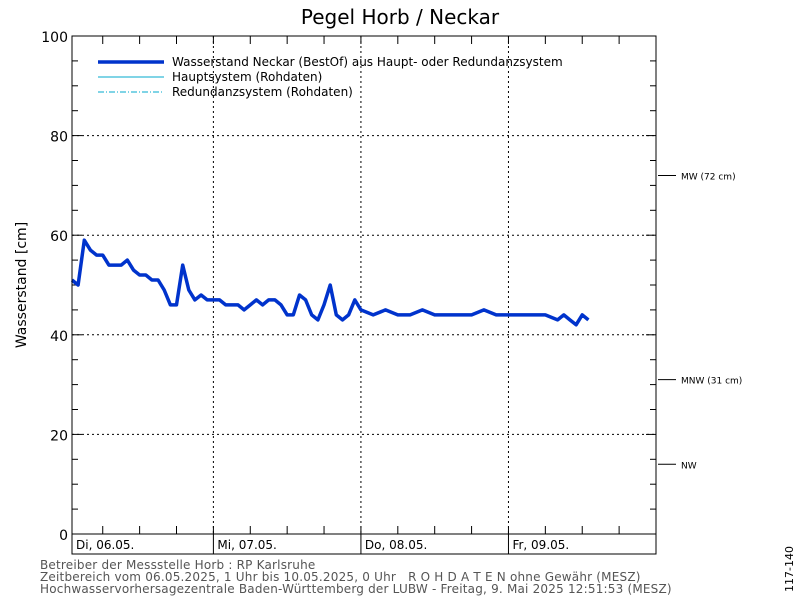  Describe the element at coordinates (247, 77) in the screenshot. I see `legend-label: Hauptsystem (Rohdaten)` at that location.